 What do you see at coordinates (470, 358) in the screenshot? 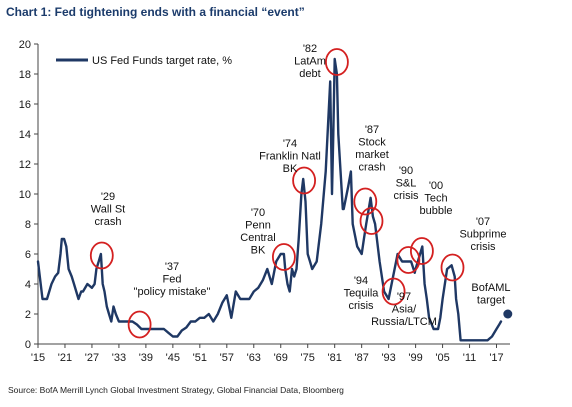
I see `x-tick-label: '11` at bounding box center [470, 358].